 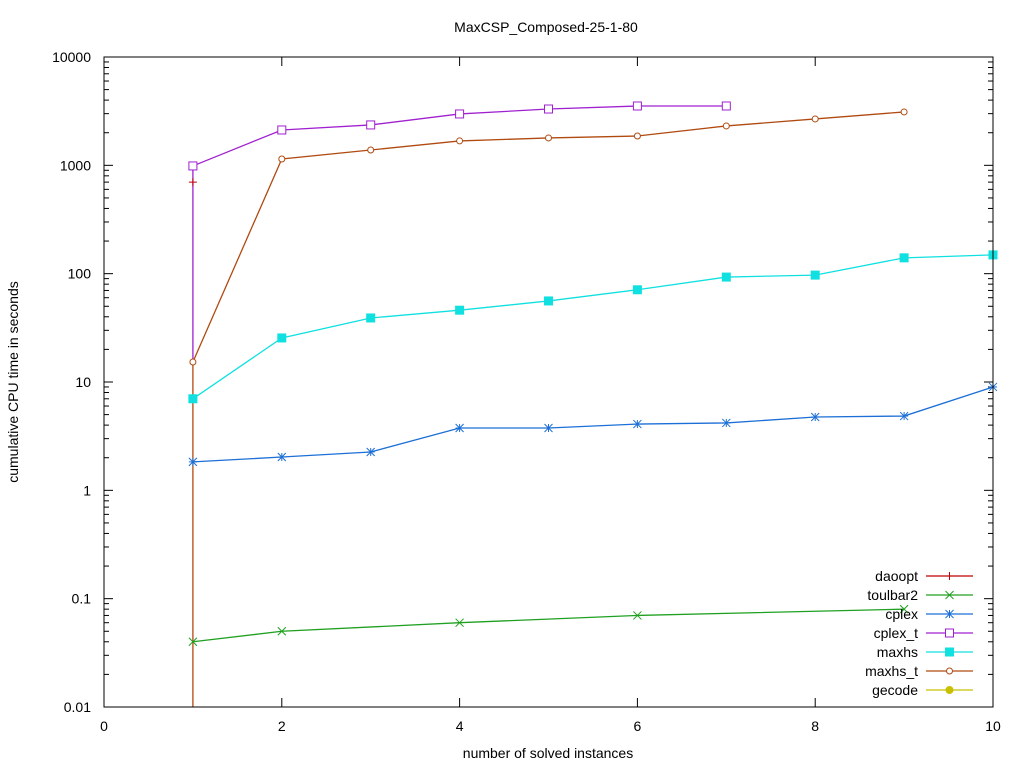 I want to click on x-tick-label: 0, so click(x=104, y=726).